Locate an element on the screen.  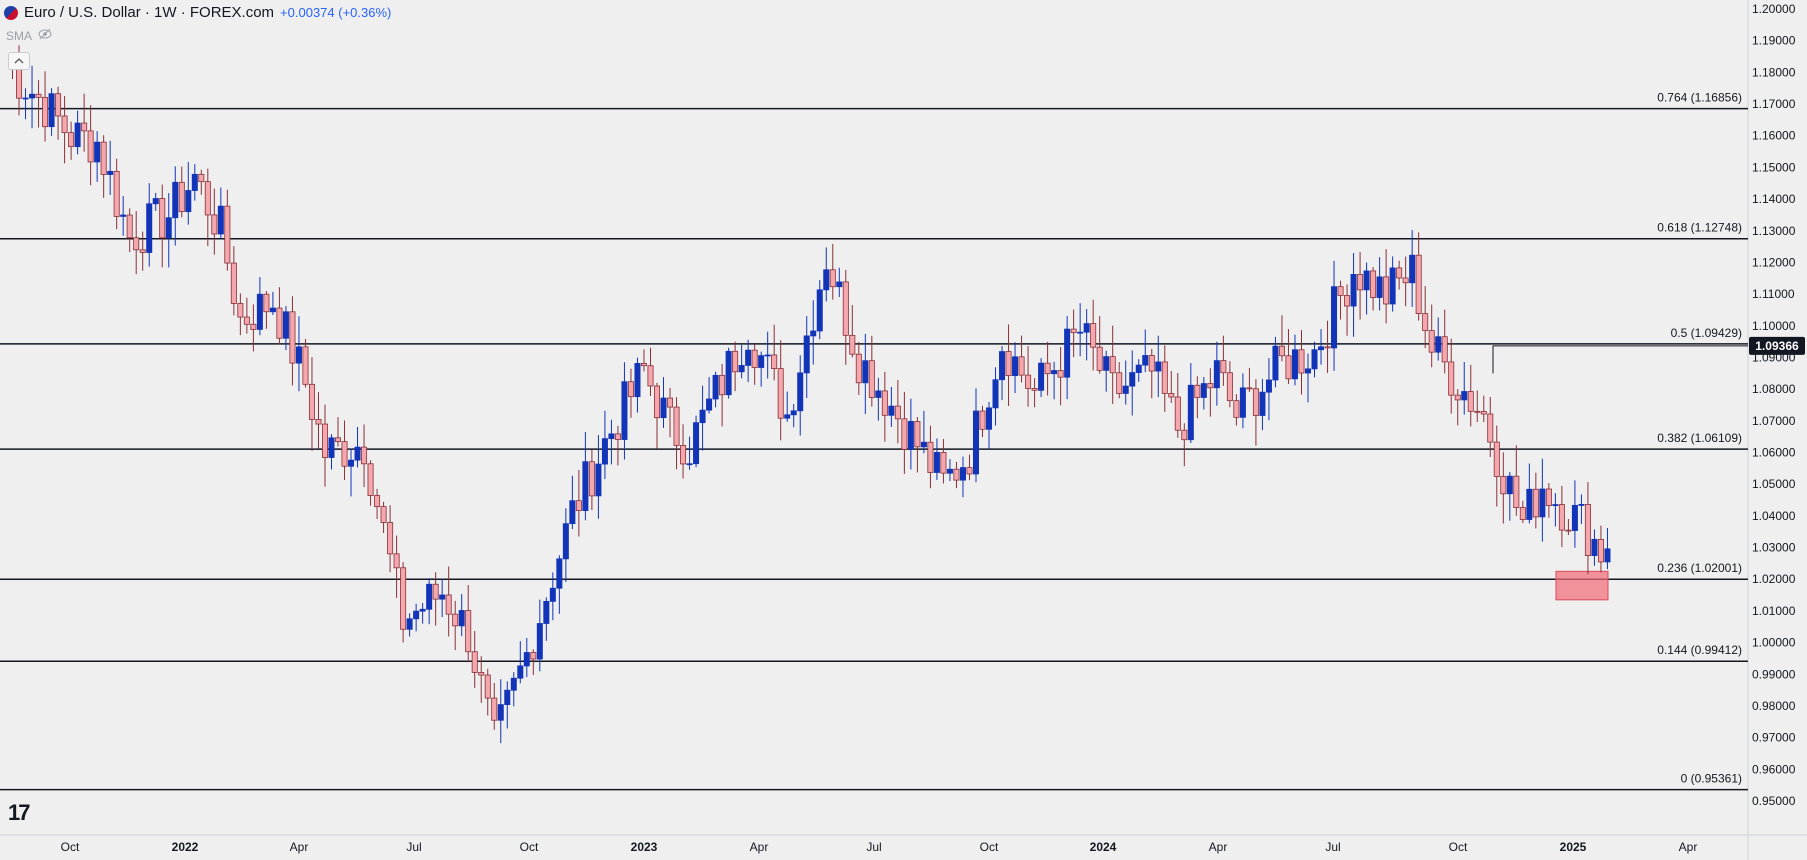
chevron-up-icon is located at coordinates (19, 61).